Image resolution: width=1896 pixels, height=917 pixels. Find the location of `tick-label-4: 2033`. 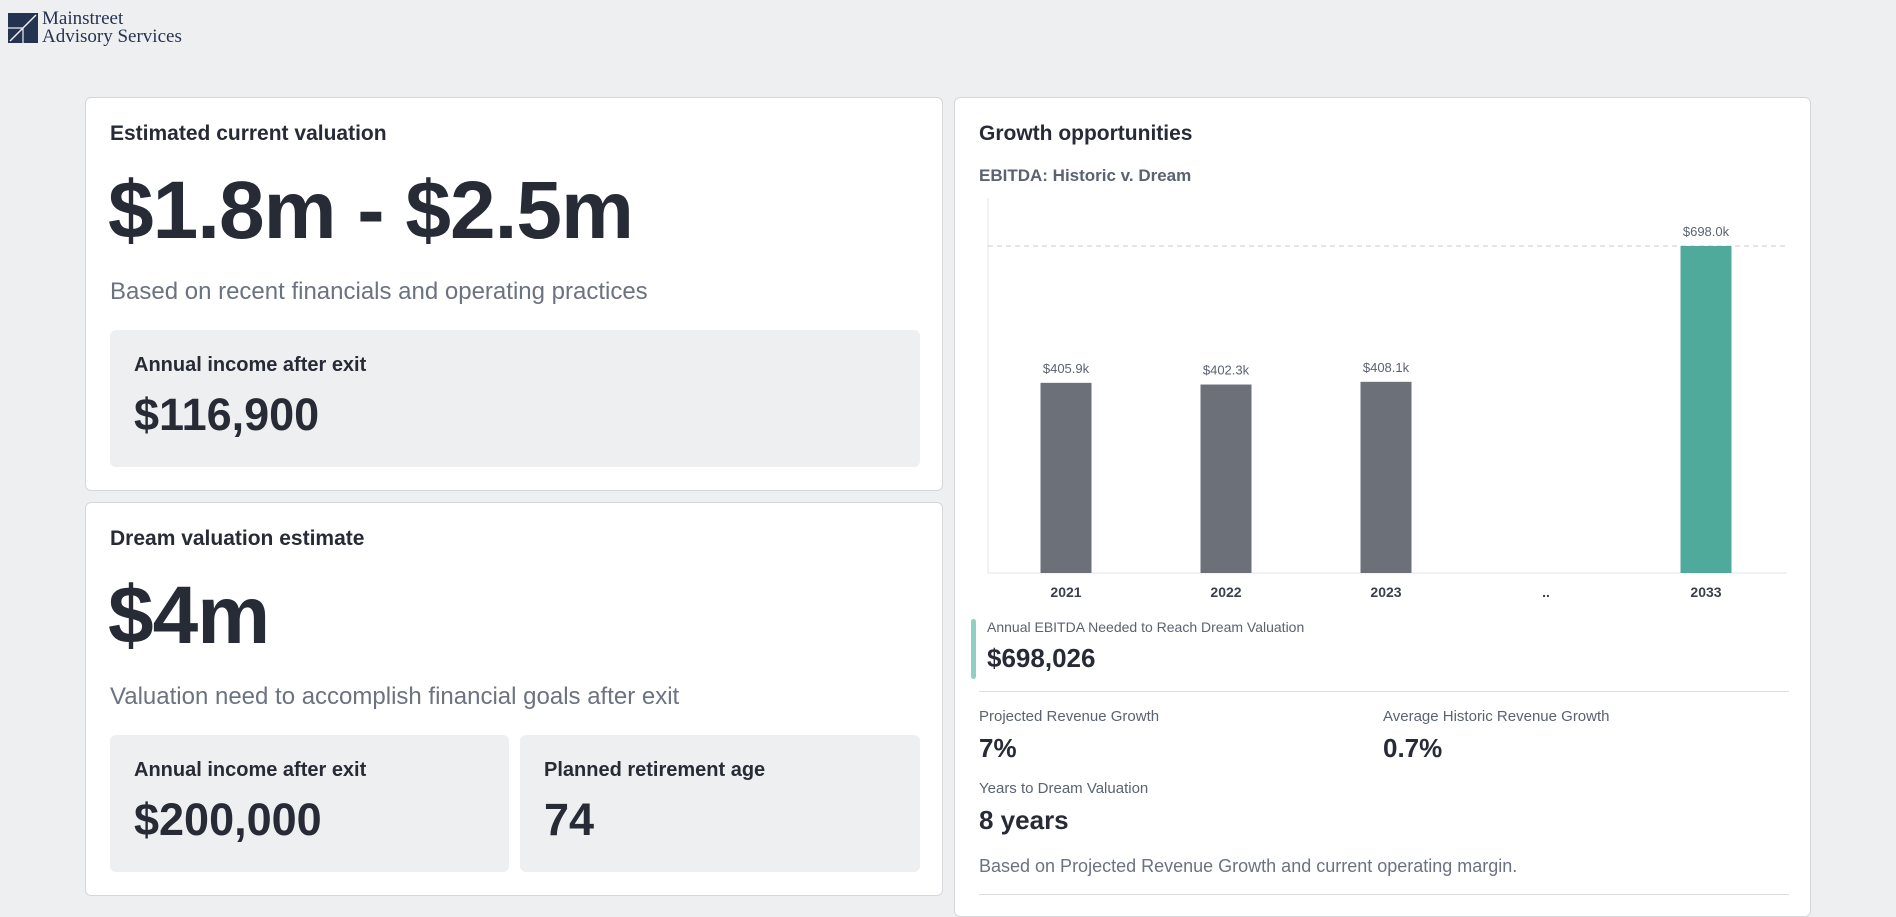

tick-label-4: 2033 is located at coordinates (1705, 592).